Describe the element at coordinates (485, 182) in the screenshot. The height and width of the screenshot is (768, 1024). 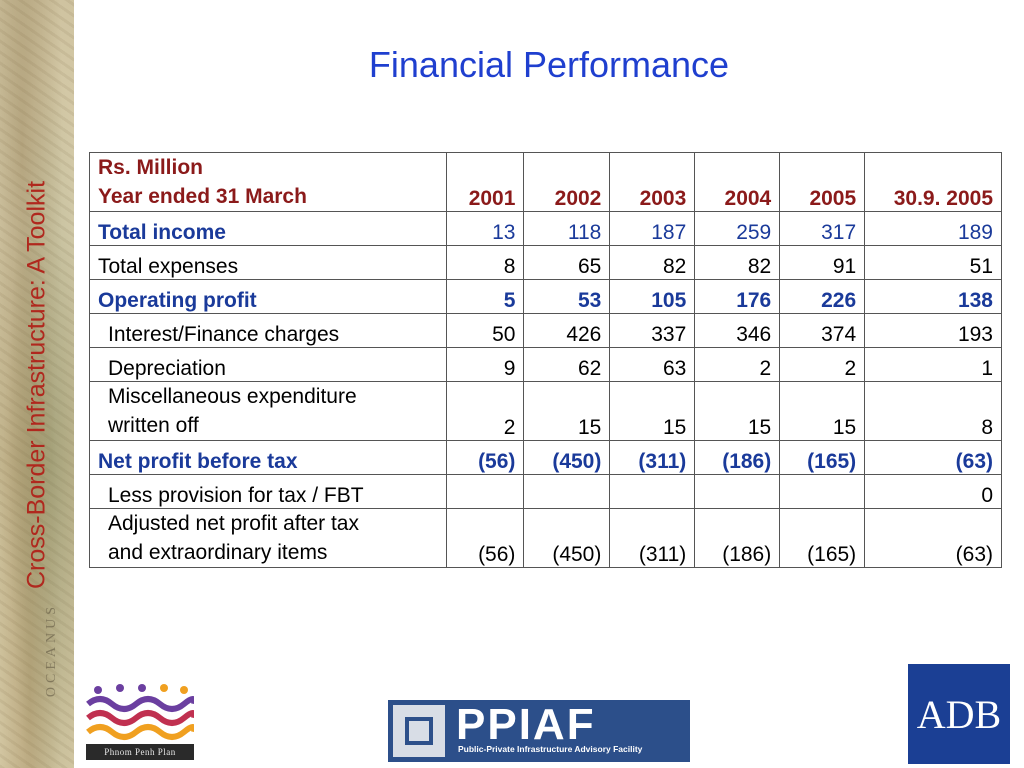
I see `header-year: 2001` at that location.